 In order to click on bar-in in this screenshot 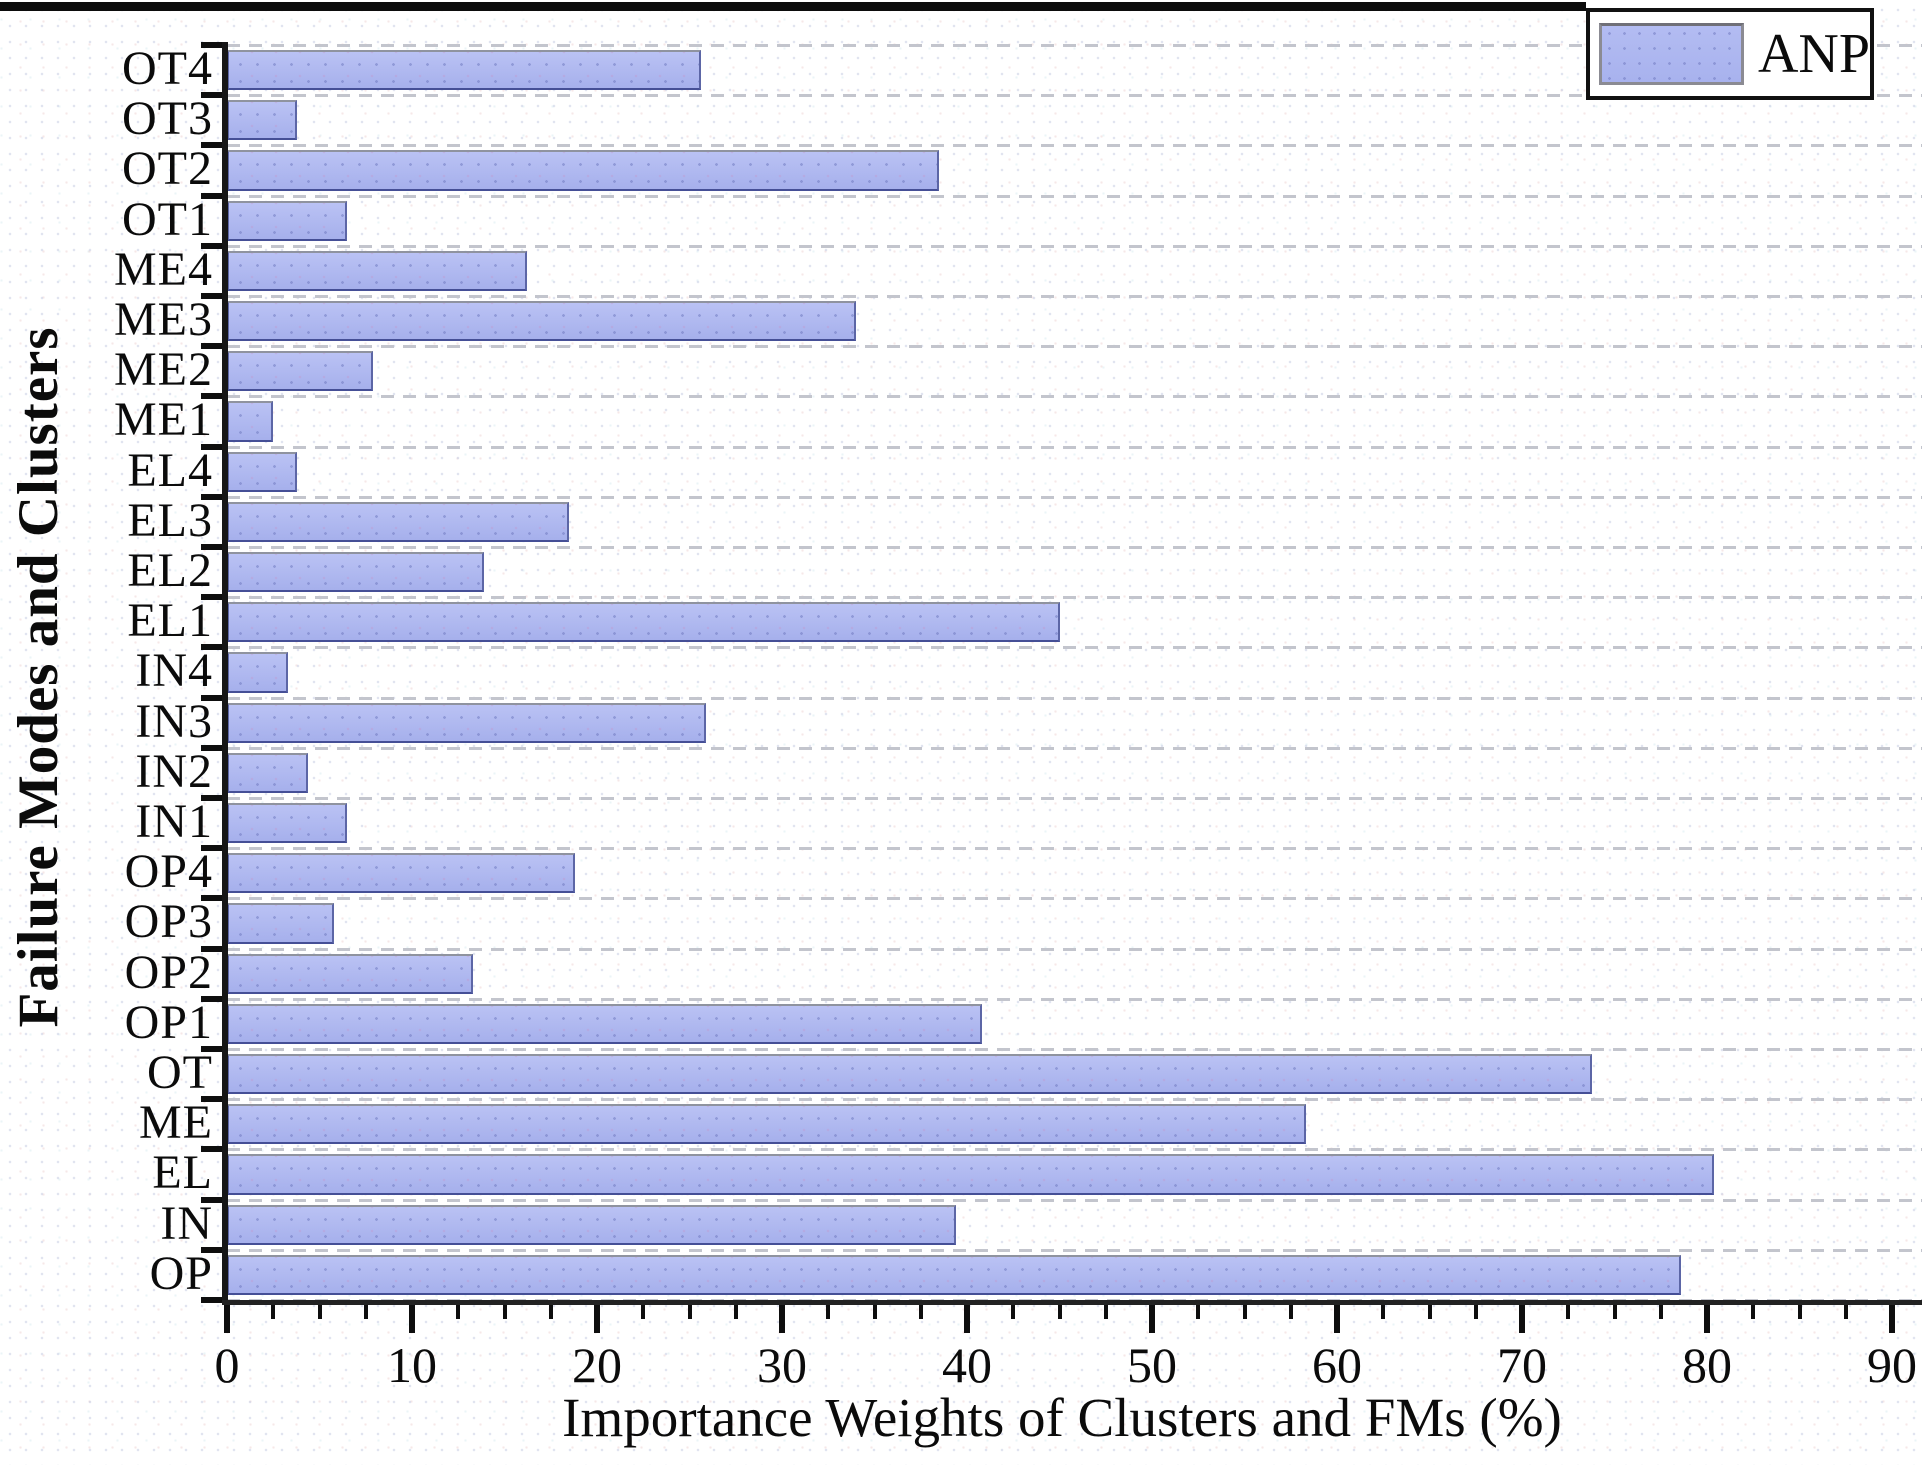, I will do `click(591, 1224)`.